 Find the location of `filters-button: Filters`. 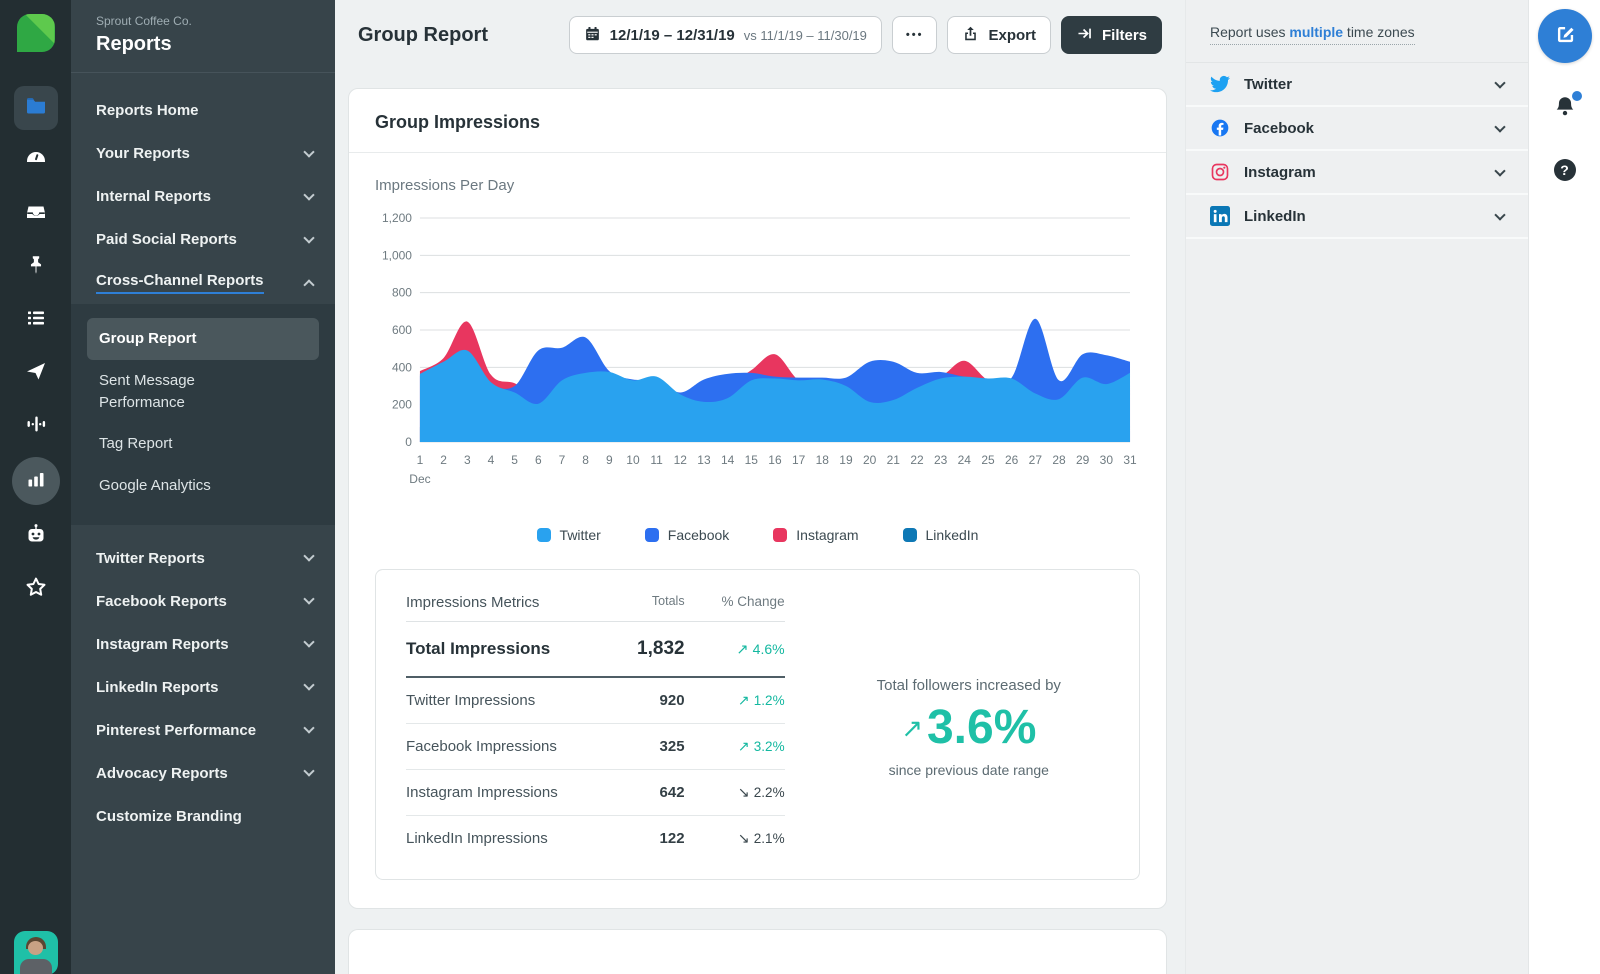

filters-button: Filters is located at coordinates (1111, 35).